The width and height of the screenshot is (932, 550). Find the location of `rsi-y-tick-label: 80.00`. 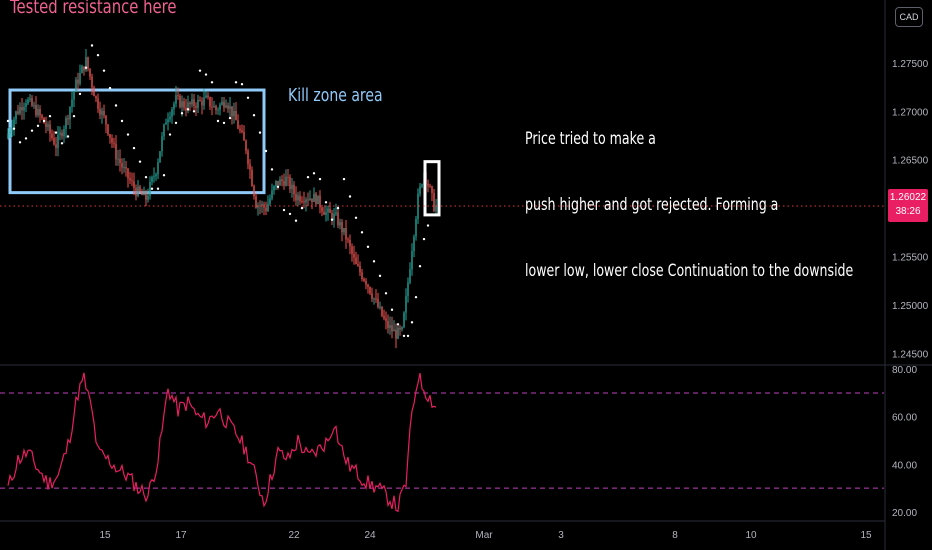

rsi-y-tick-label: 80.00 is located at coordinates (904, 370).